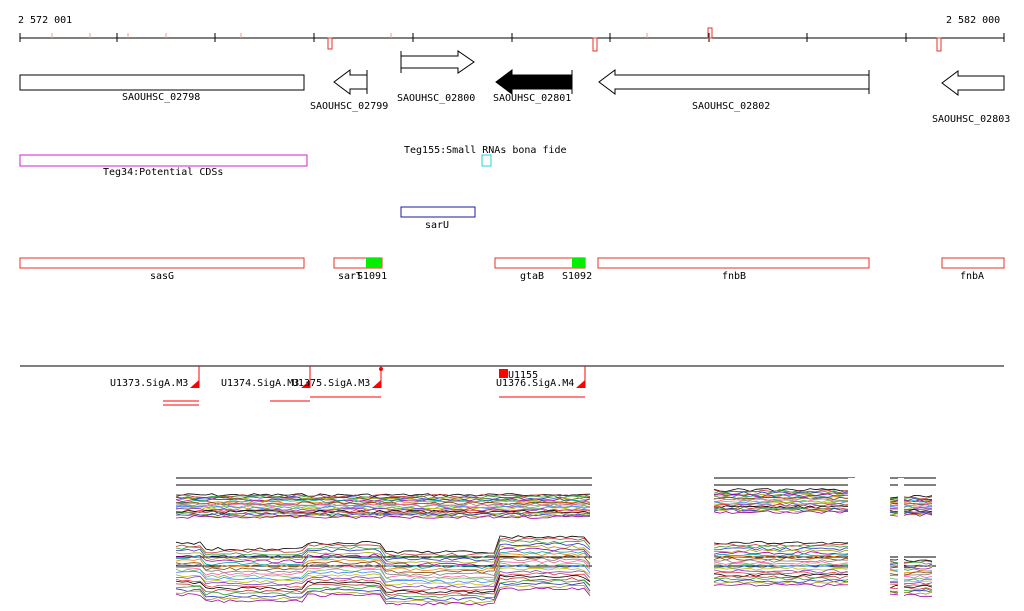  I want to click on promoter-label: U1376.SigA.M4, so click(535, 383).